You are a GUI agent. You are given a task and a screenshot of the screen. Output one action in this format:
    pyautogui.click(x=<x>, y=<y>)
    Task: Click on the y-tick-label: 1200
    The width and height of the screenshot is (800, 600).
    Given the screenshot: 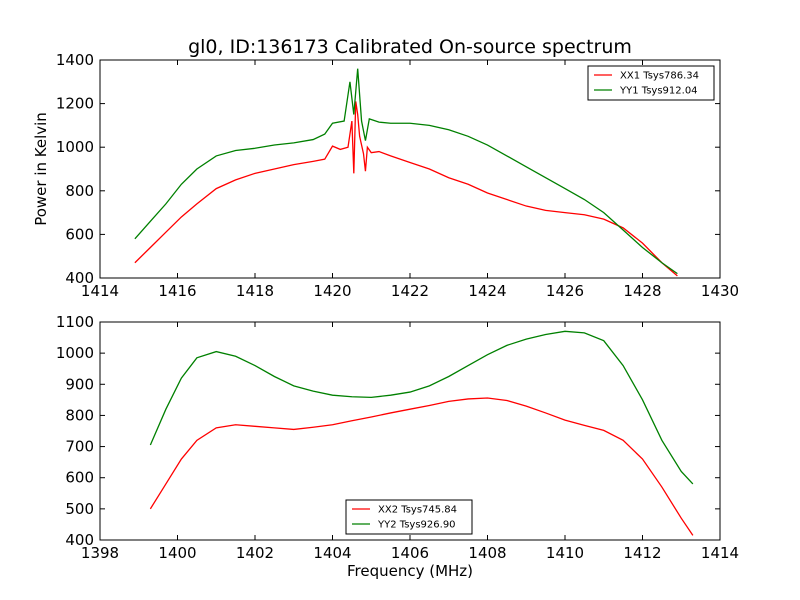 What is the action you would take?
    pyautogui.click(x=75, y=104)
    